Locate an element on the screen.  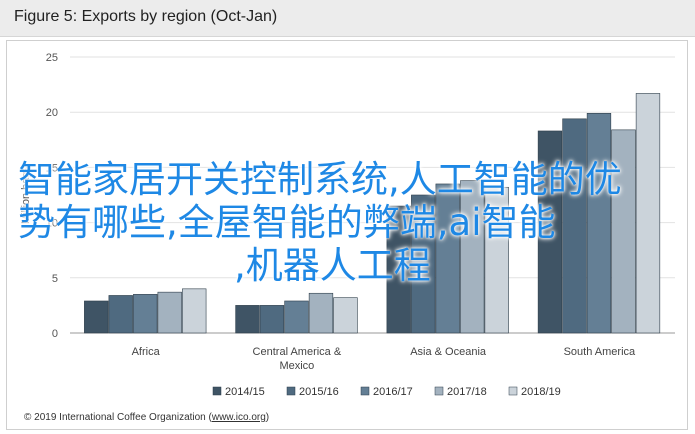
y-tick-label: 20 is located at coordinates (52, 113).